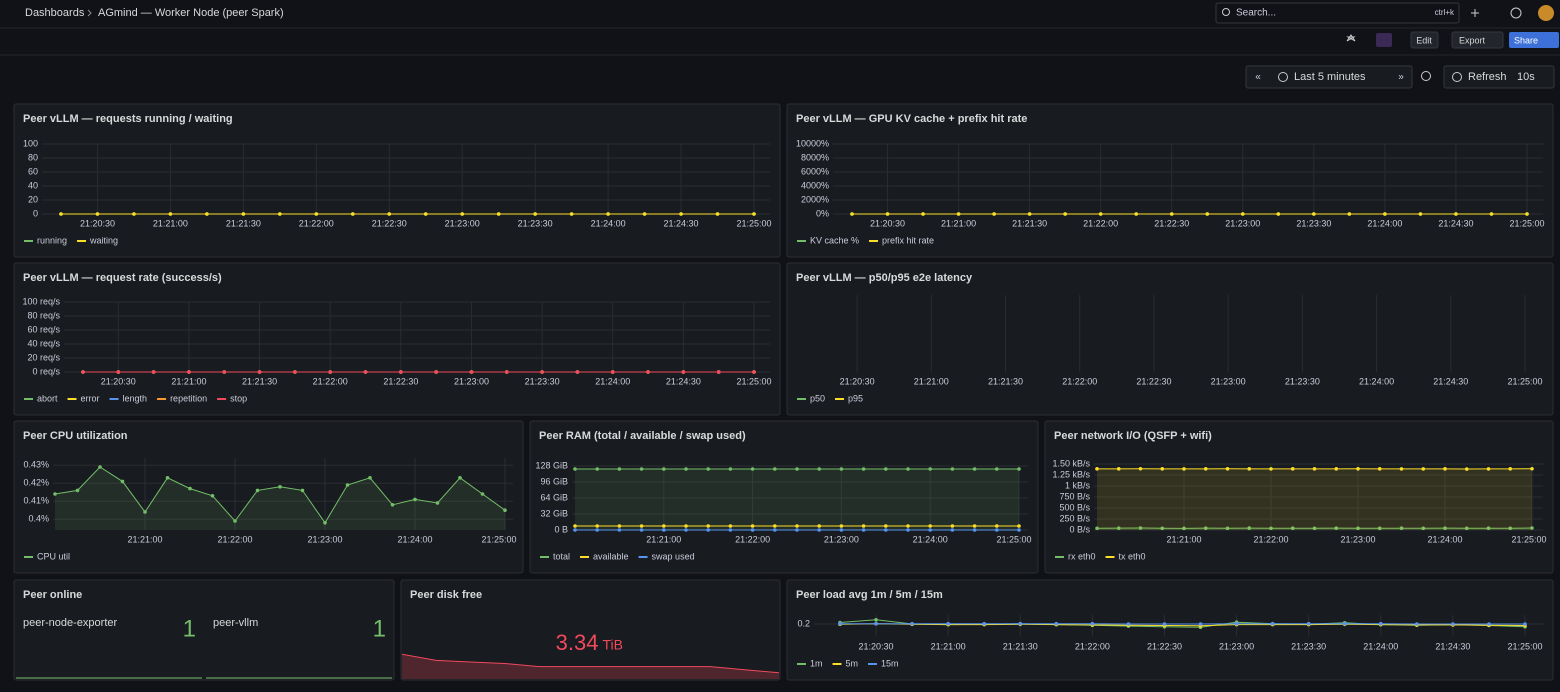 The image size is (1560, 692). Describe the element at coordinates (1074, 518) in the screenshot. I see `y-tick-label: 250 B/s` at that location.